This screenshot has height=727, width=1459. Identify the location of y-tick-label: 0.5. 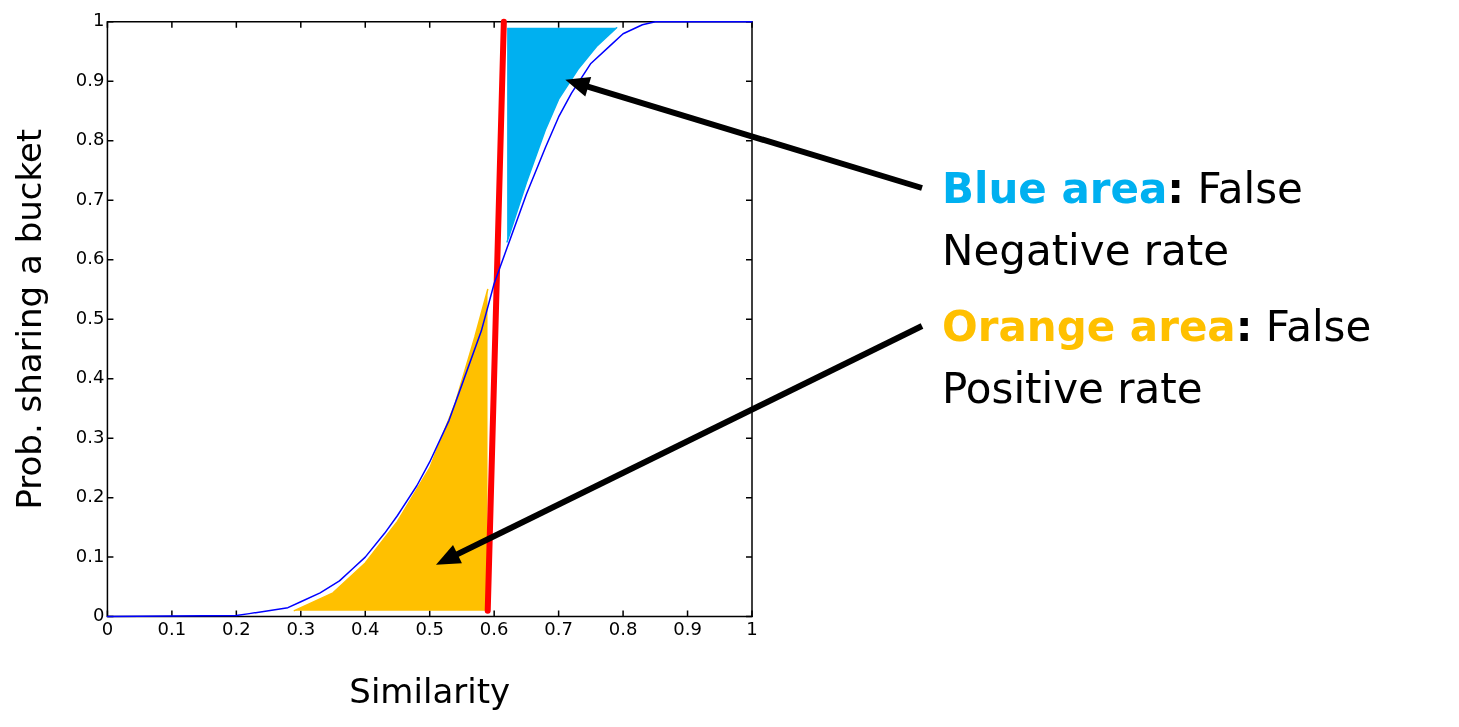
(90, 317).